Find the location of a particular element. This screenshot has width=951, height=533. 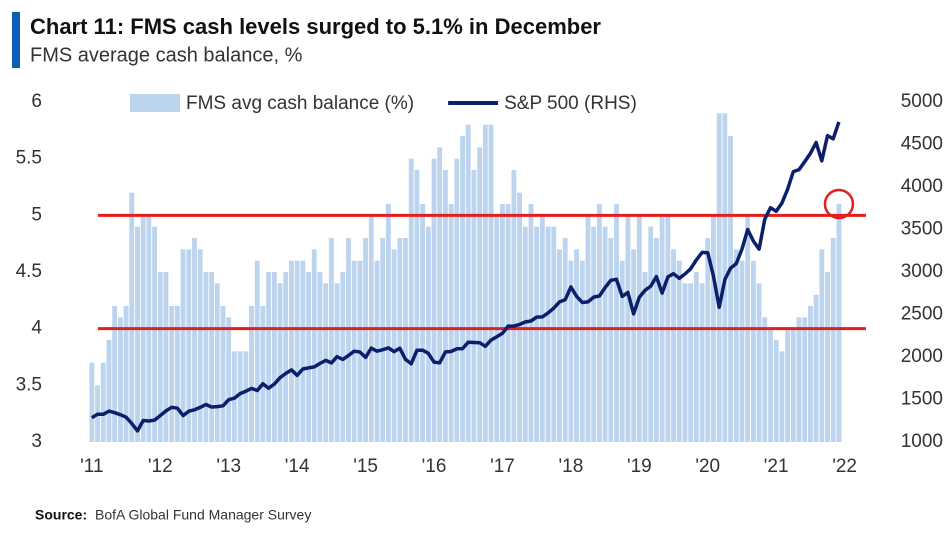

legend-label: FMS avg cash balance (%) is located at coordinates (300, 103).